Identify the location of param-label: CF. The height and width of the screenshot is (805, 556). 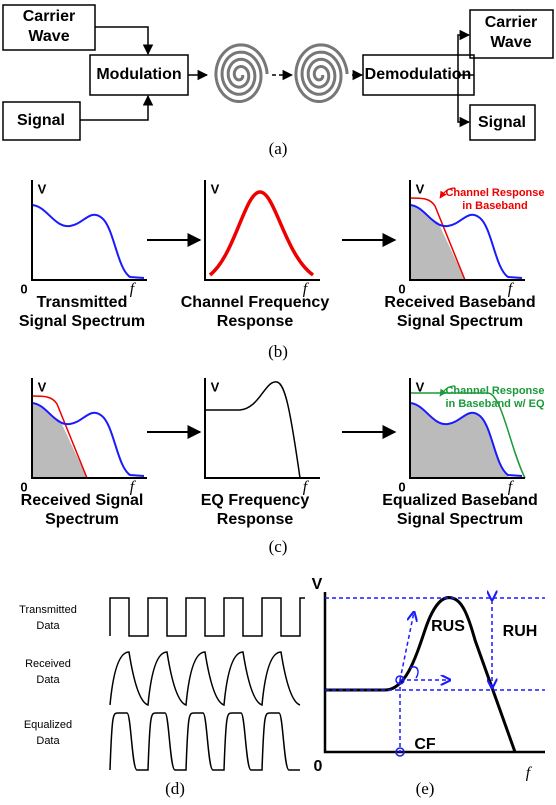
(425, 744).